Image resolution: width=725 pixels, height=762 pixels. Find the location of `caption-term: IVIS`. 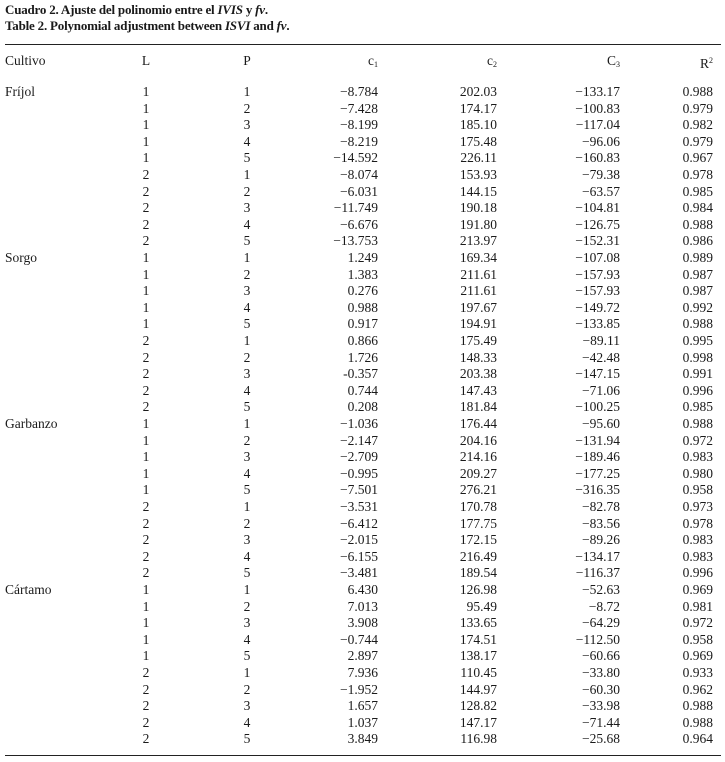

caption-term: IVIS is located at coordinates (230, 9).